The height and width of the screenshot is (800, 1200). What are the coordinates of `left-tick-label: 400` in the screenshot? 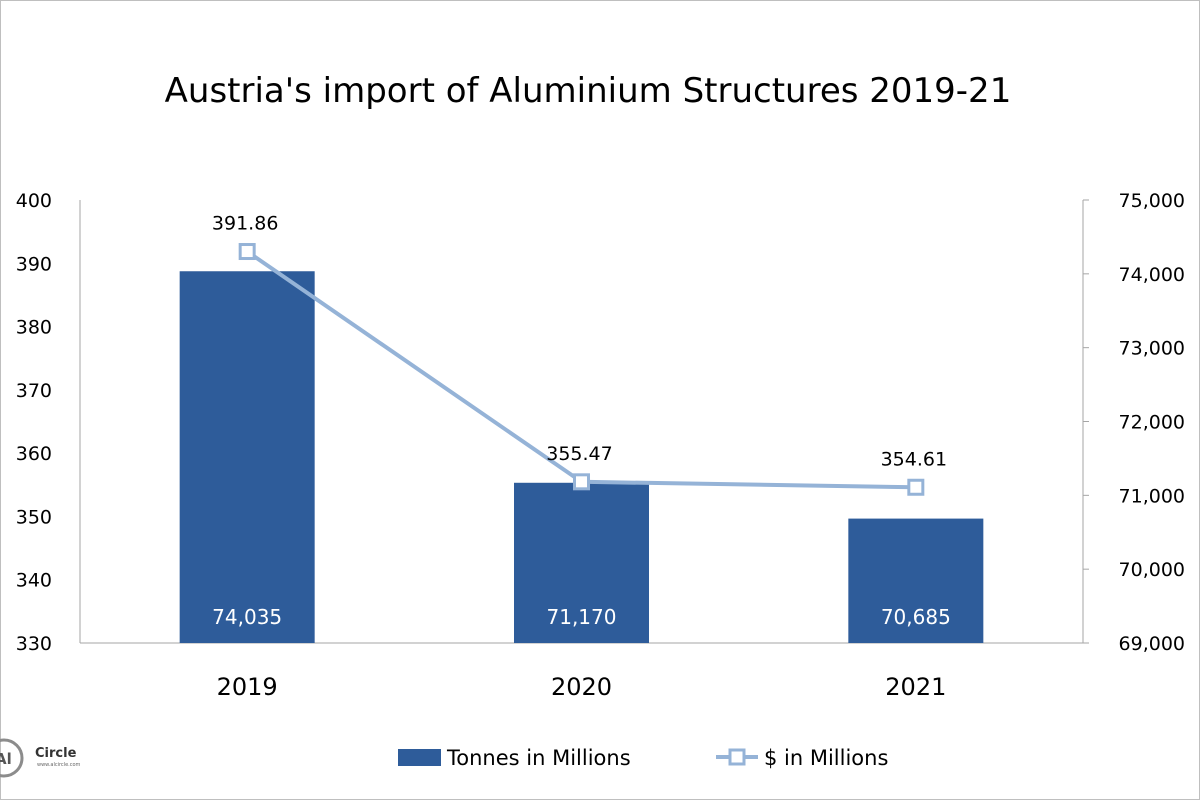 It's located at (34, 201).